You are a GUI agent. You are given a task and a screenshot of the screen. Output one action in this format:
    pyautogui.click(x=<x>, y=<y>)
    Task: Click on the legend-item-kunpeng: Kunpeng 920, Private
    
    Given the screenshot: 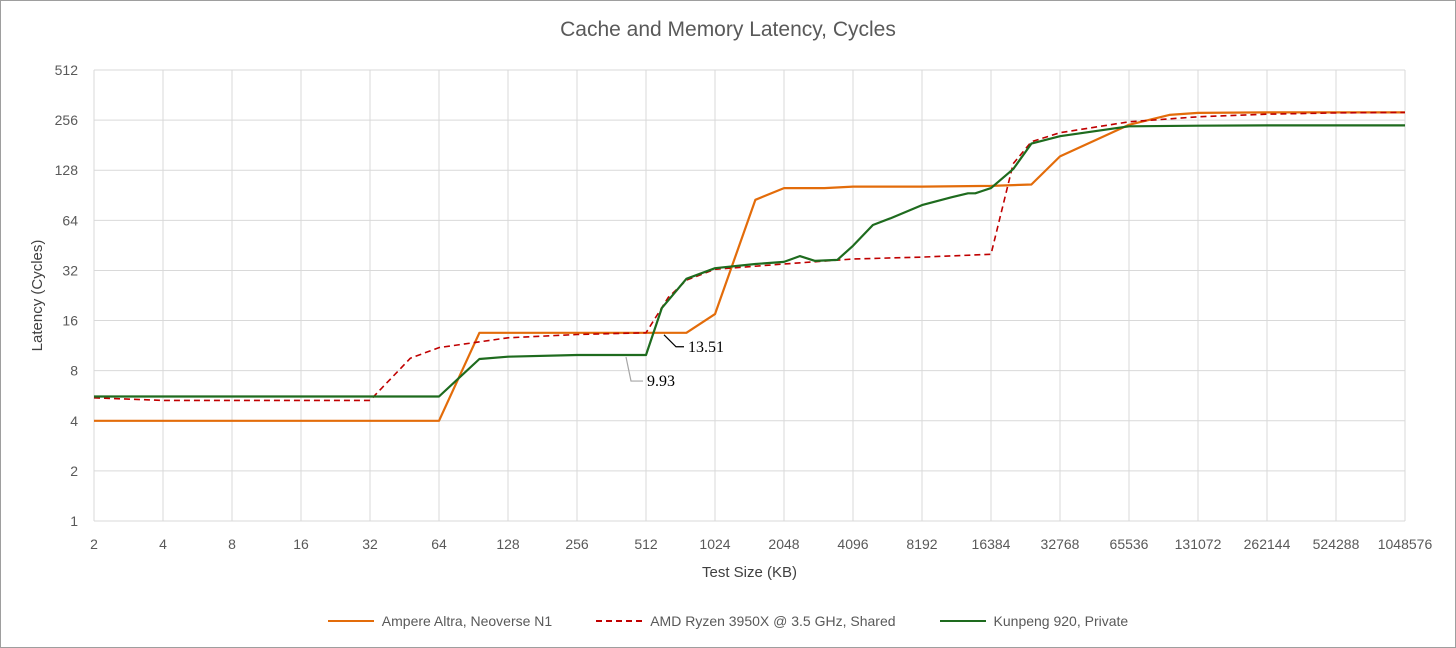 What is the action you would take?
    pyautogui.click(x=1034, y=621)
    